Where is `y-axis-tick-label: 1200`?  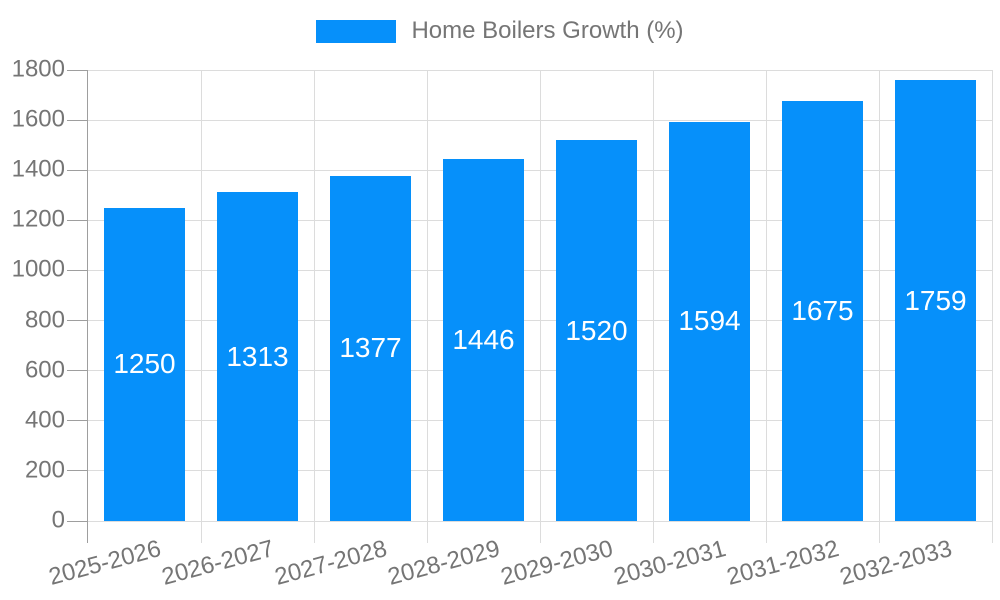
y-axis-tick-label: 1200 is located at coordinates (38, 219).